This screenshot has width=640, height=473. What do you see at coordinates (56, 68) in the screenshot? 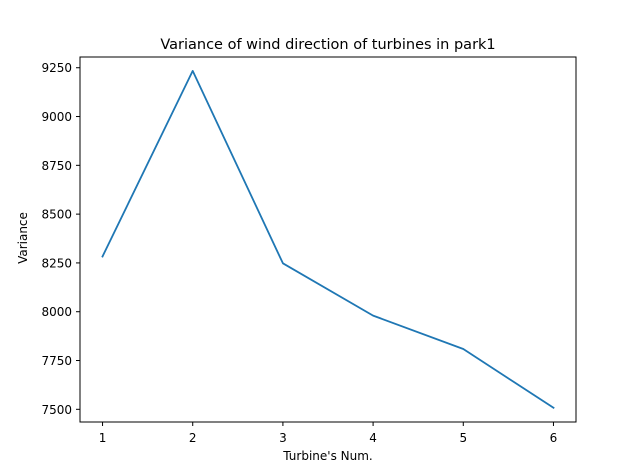
I see `y-tick-label: 9250` at bounding box center [56, 68].